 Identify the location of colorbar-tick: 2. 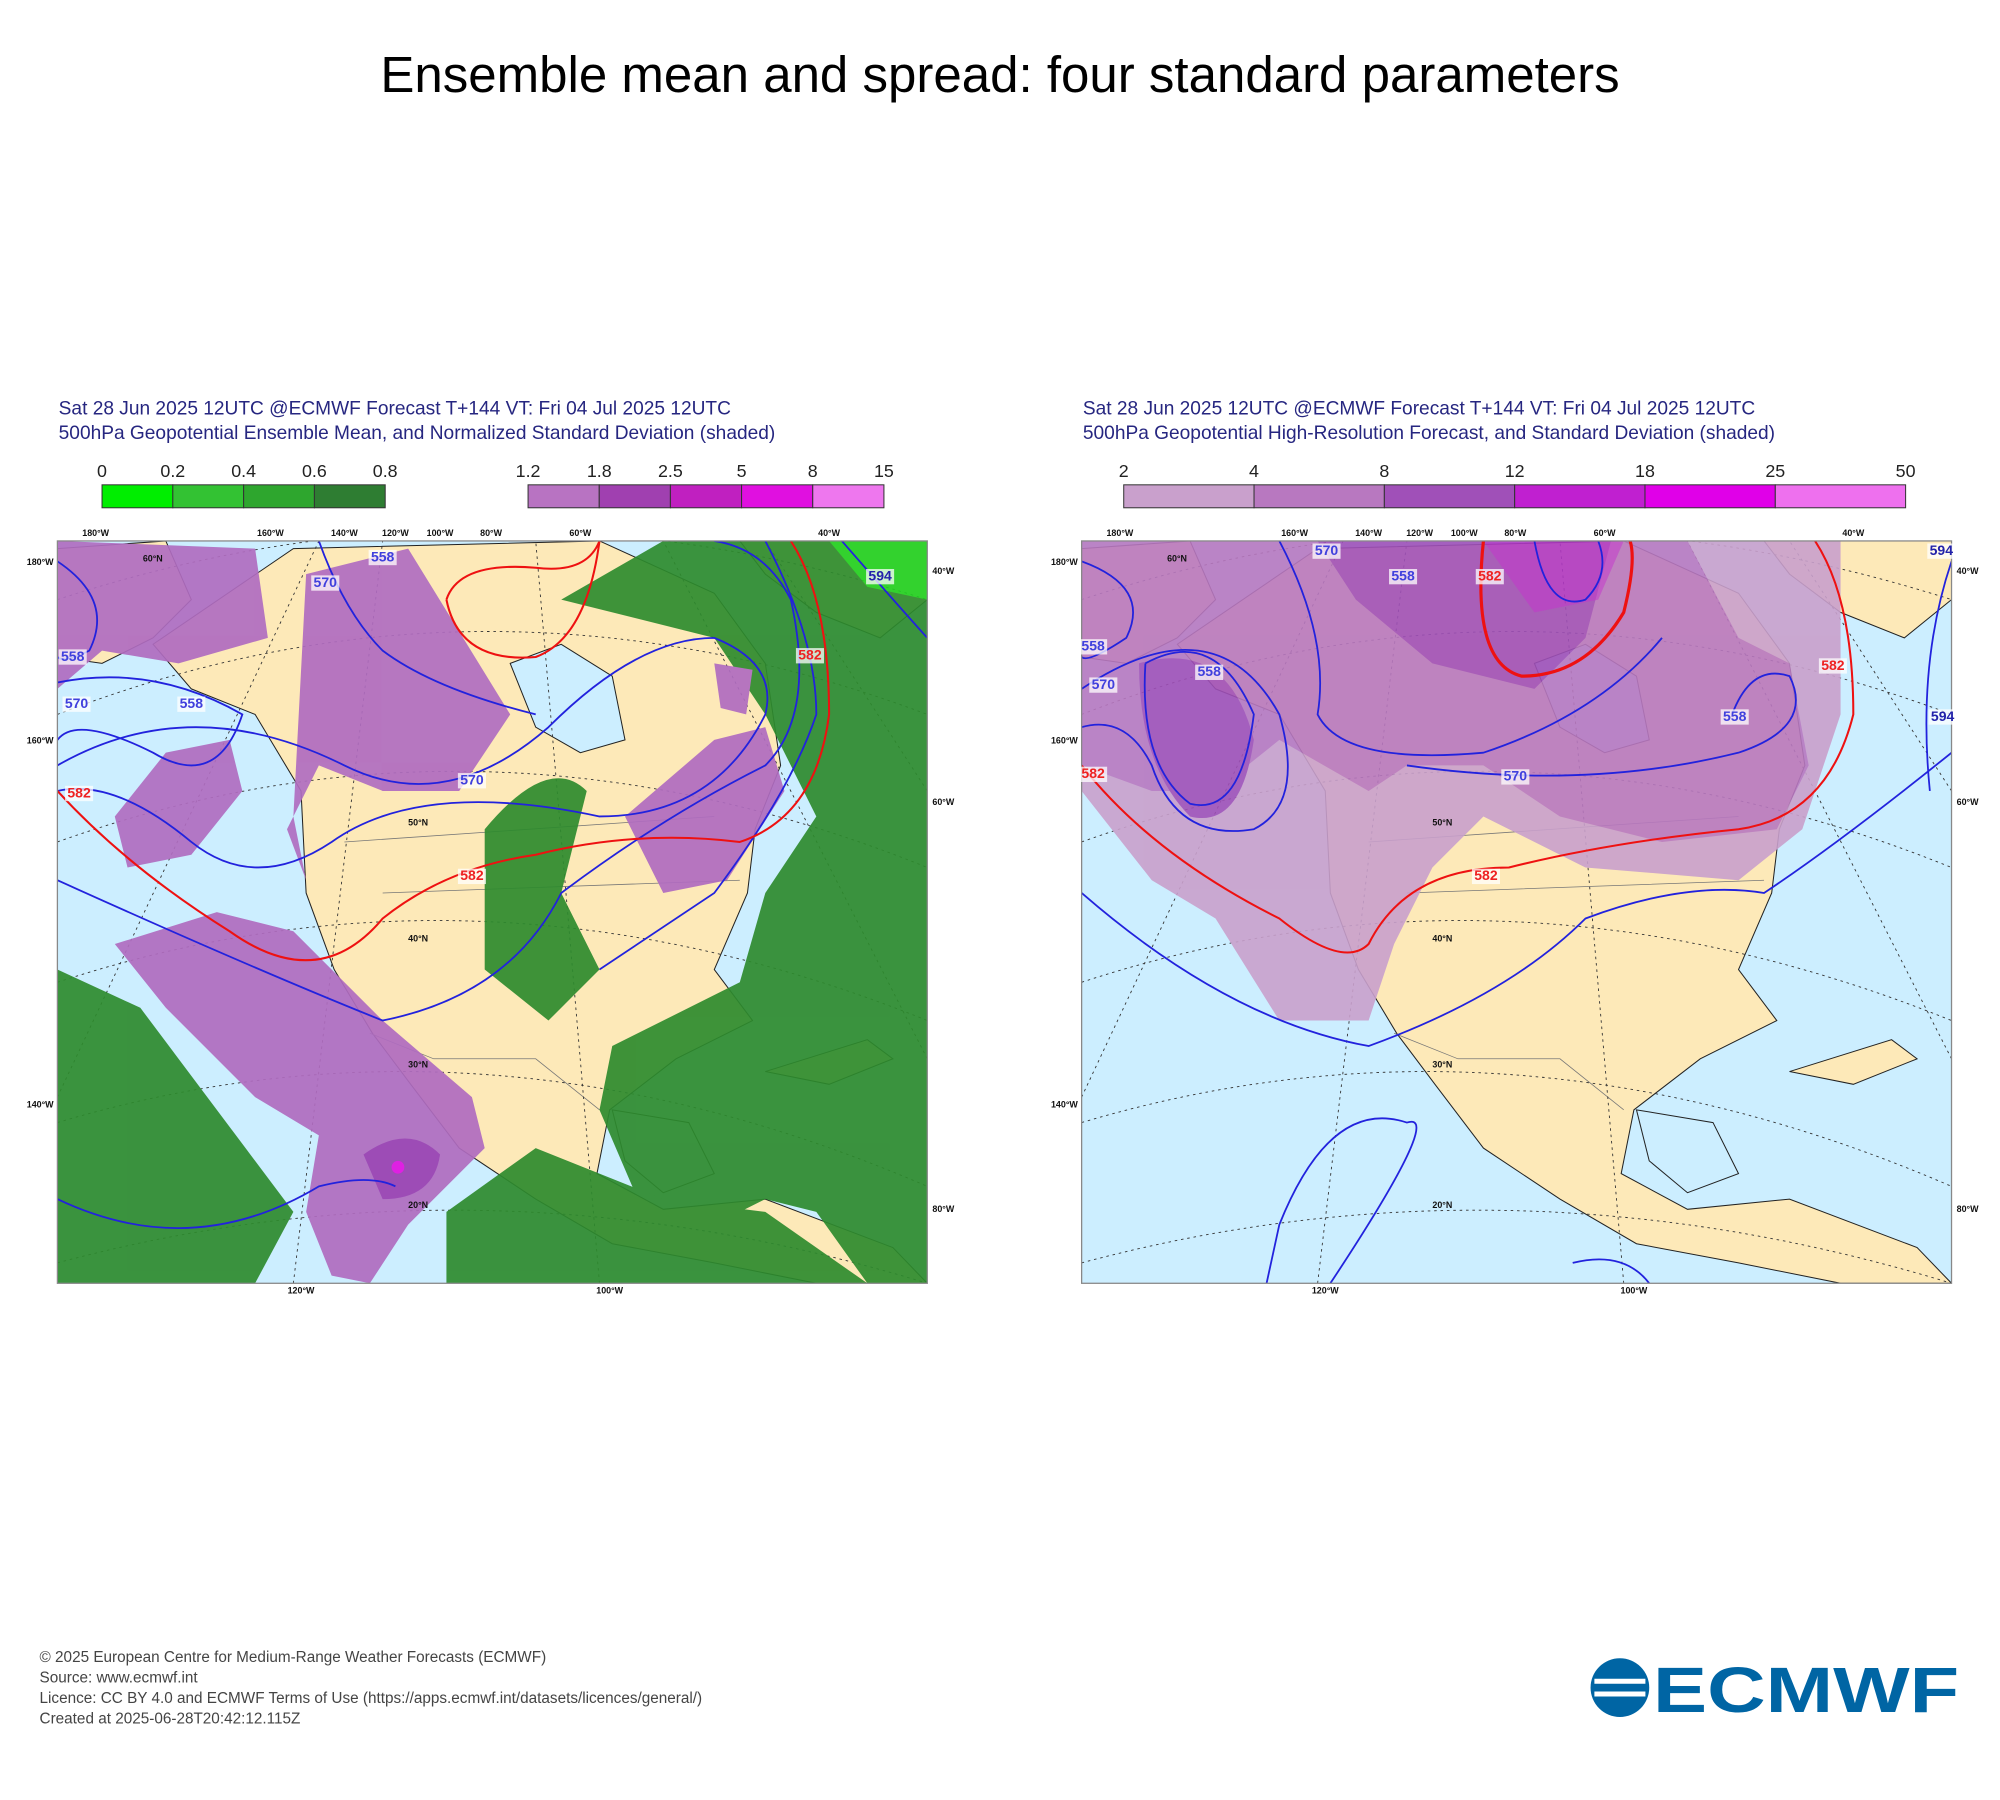
(1124, 471).